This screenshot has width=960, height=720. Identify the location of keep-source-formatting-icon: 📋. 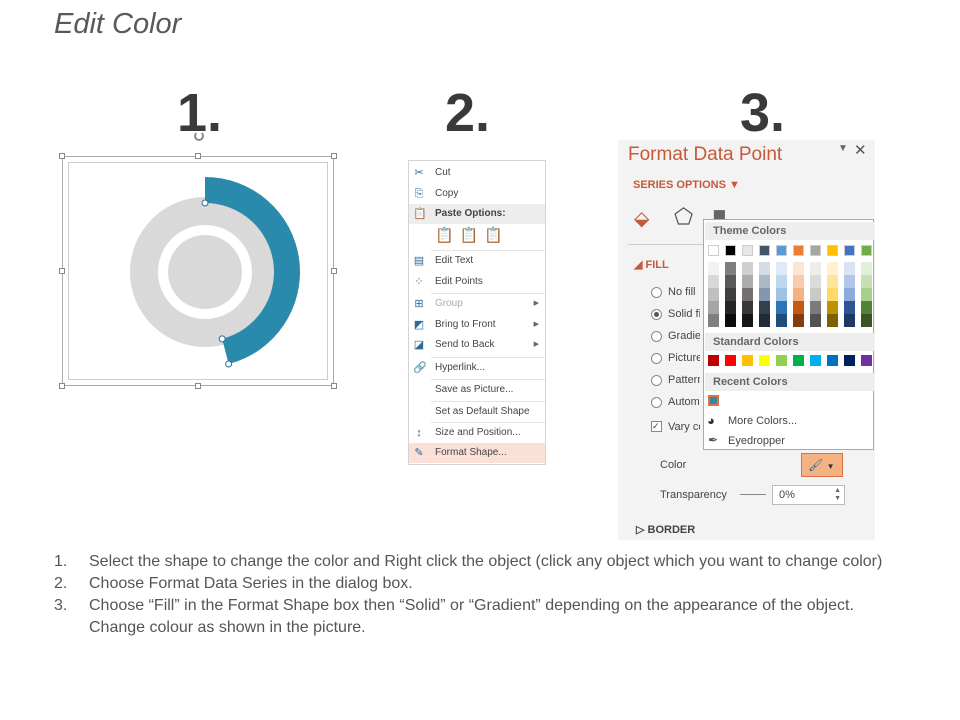
(444, 235).